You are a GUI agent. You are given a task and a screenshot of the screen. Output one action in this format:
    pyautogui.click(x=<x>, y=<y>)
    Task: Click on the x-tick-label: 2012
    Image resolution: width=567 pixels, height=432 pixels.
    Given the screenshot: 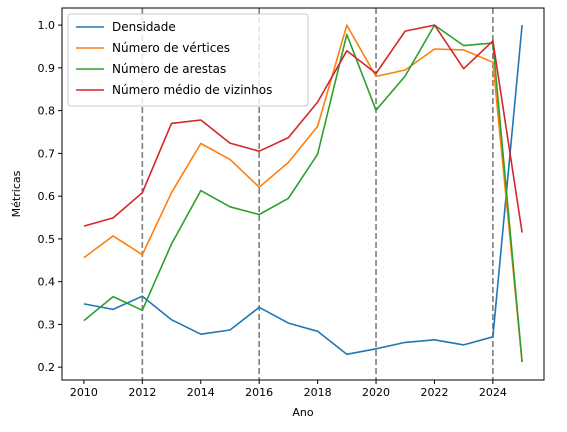 What is the action you would take?
    pyautogui.click(x=142, y=392)
    